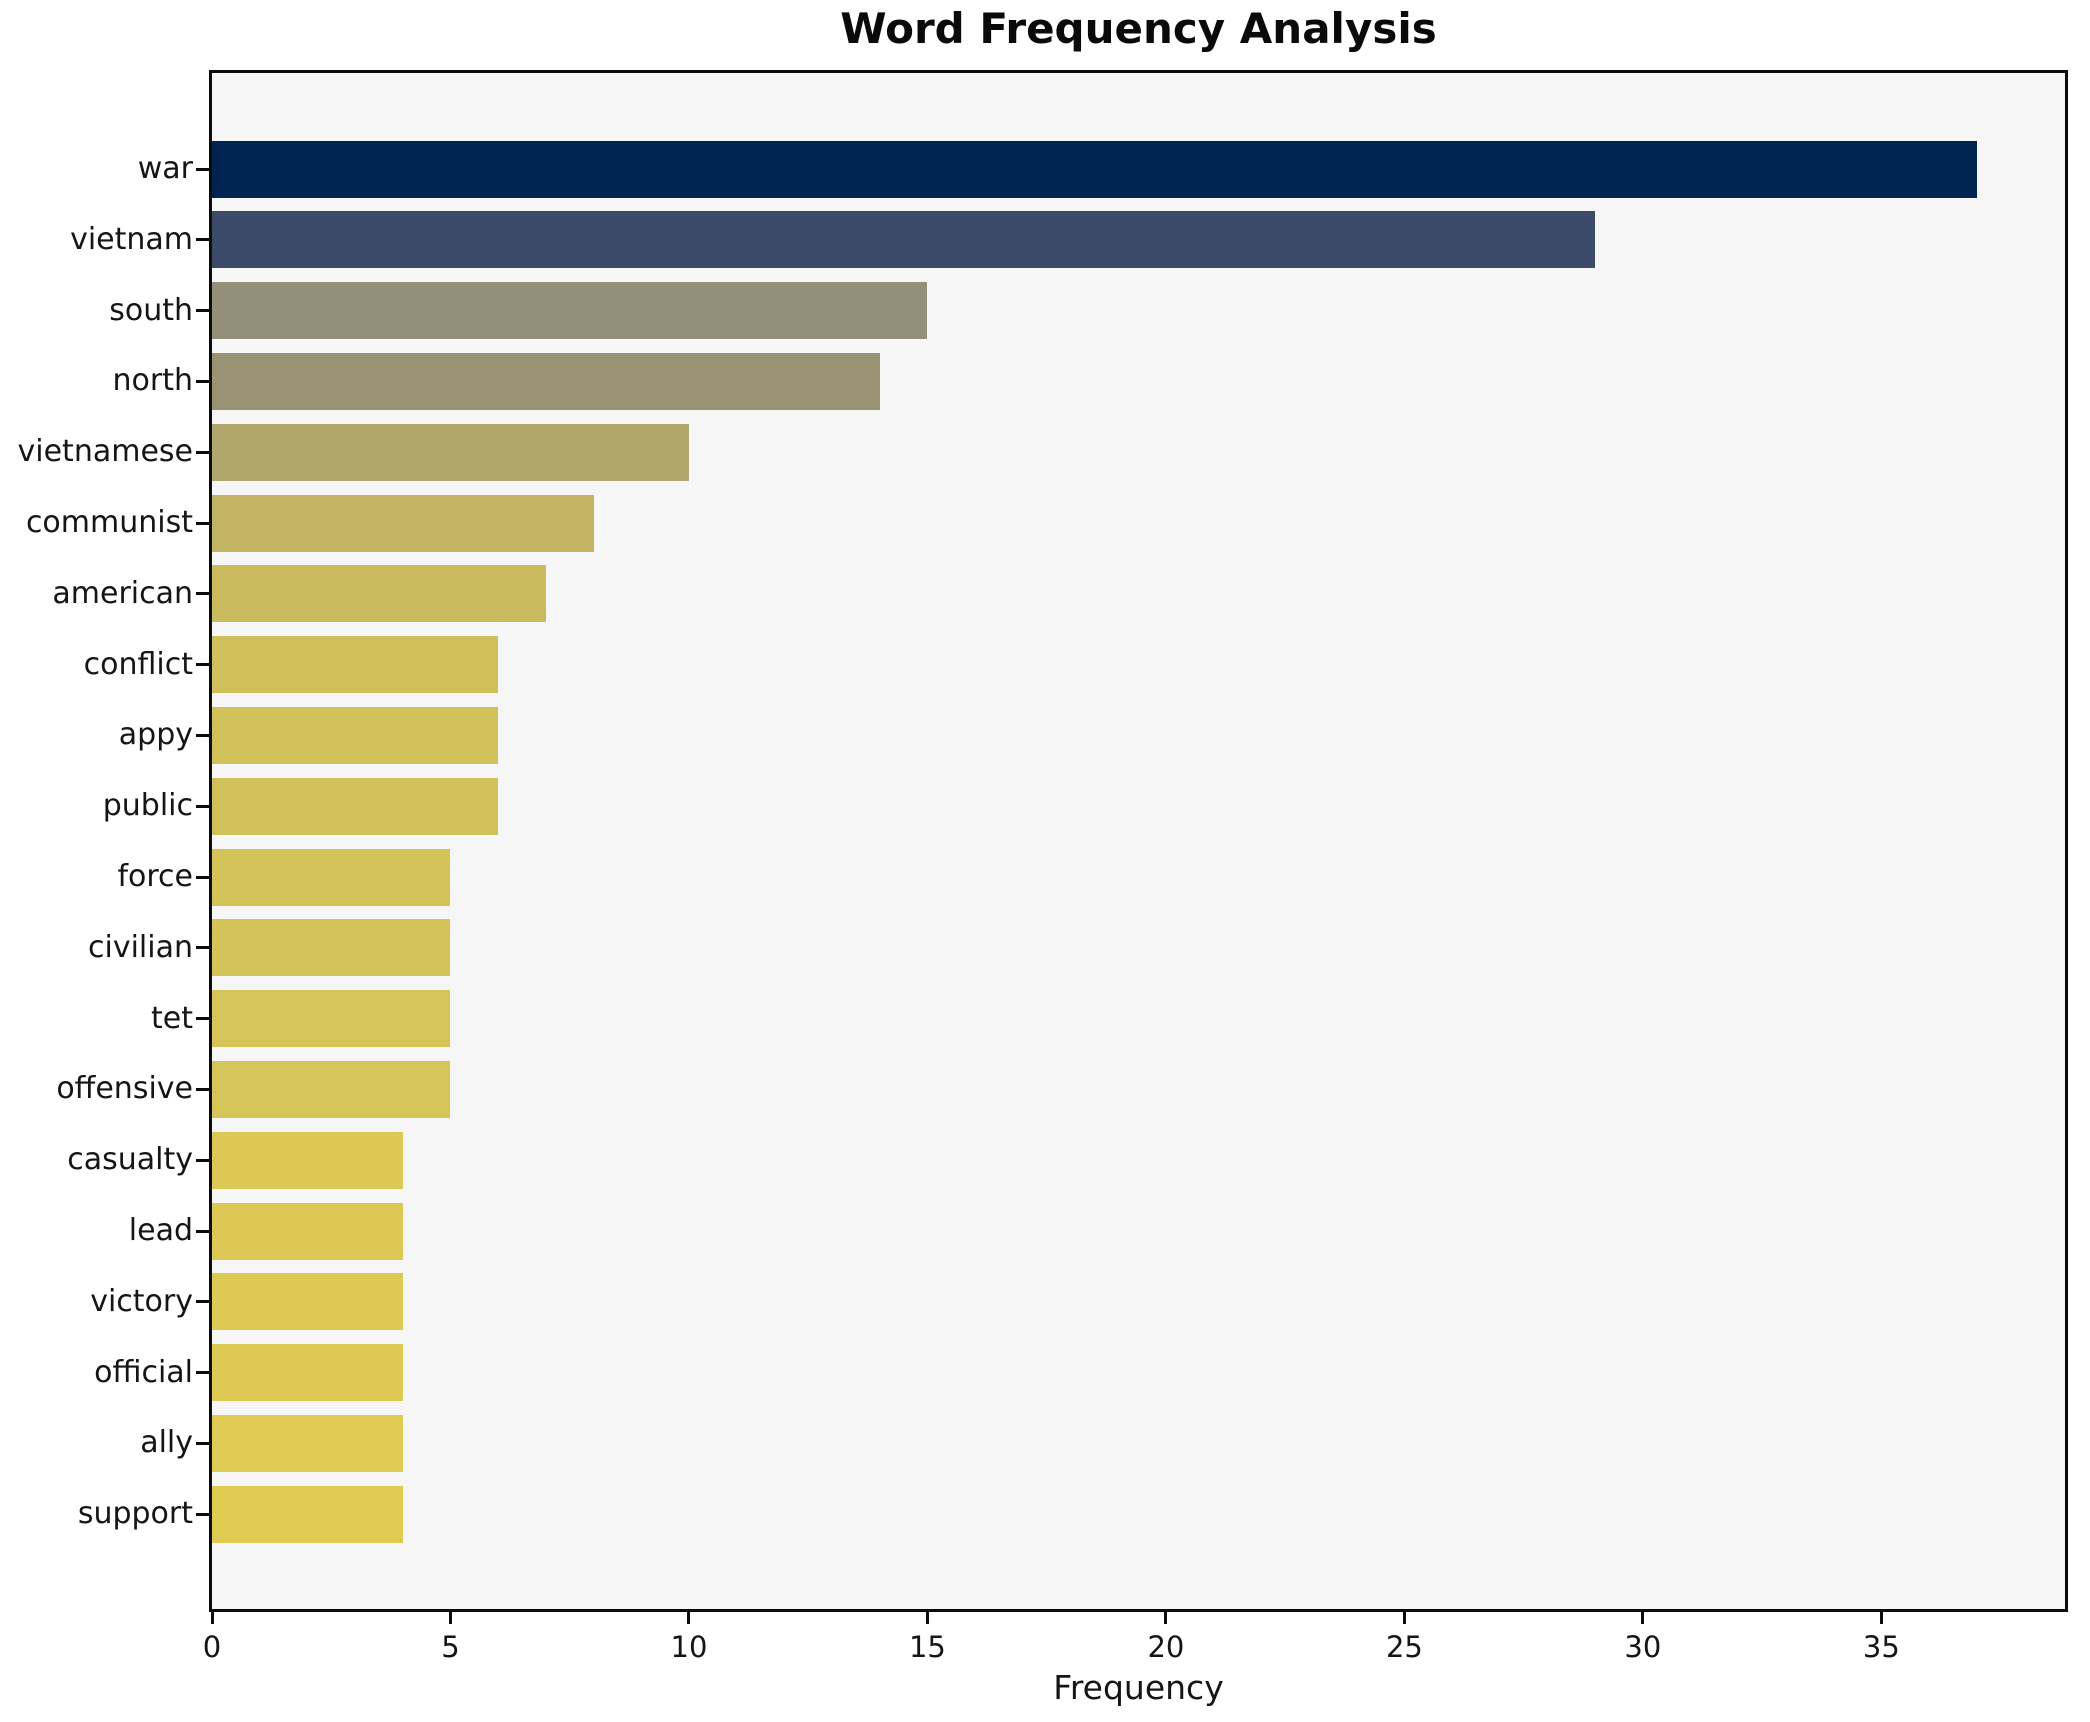  I want to click on y-tick-label-victory: victory, so click(141, 1301).